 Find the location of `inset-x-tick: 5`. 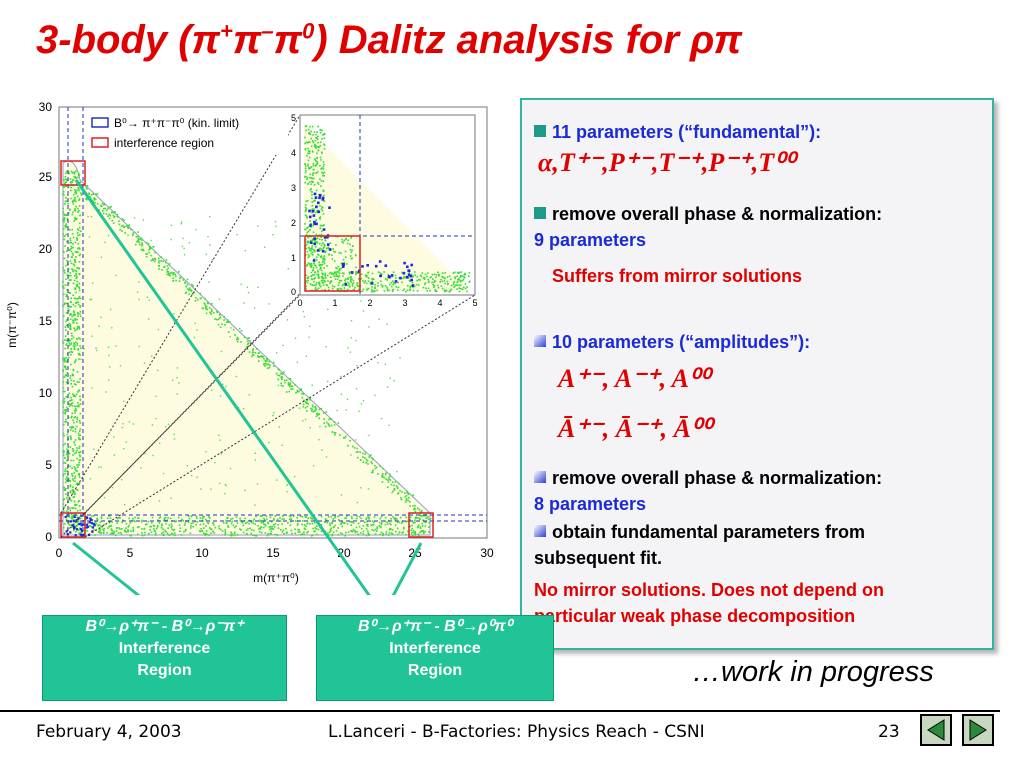

inset-x-tick: 5 is located at coordinates (474, 303).